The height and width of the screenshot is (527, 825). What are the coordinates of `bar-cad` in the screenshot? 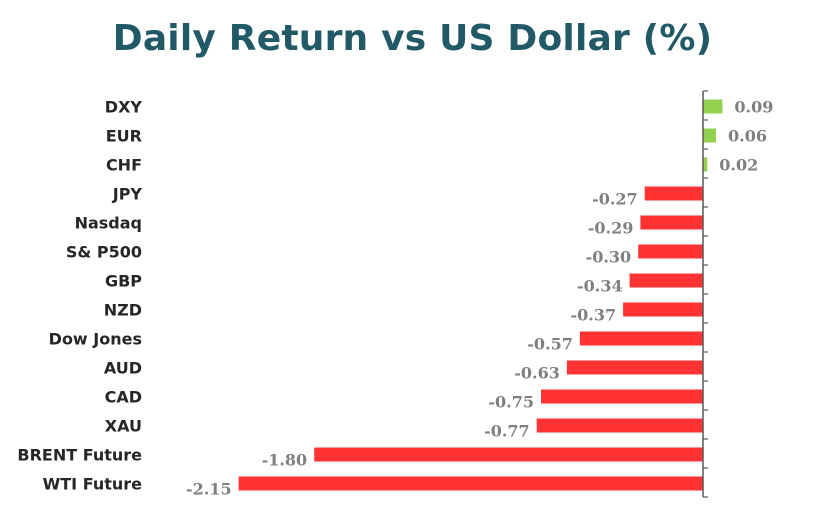 It's located at (622, 396).